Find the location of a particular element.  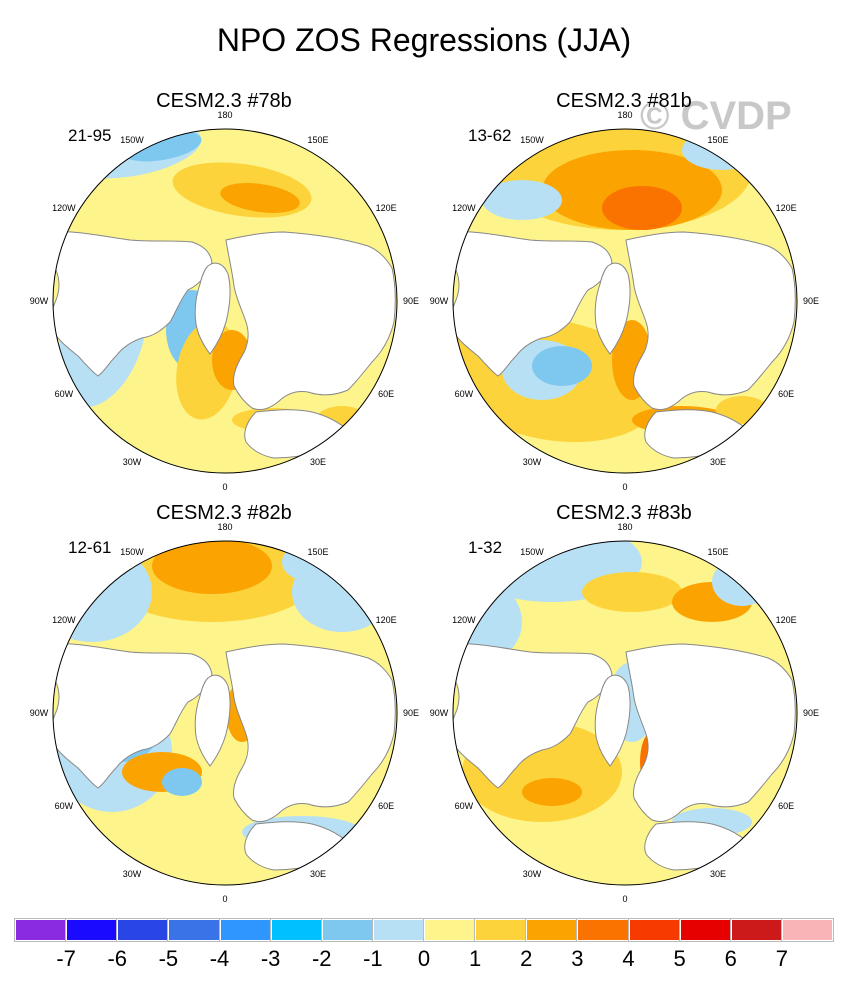

colorbar-label: -6 is located at coordinates (117, 958).